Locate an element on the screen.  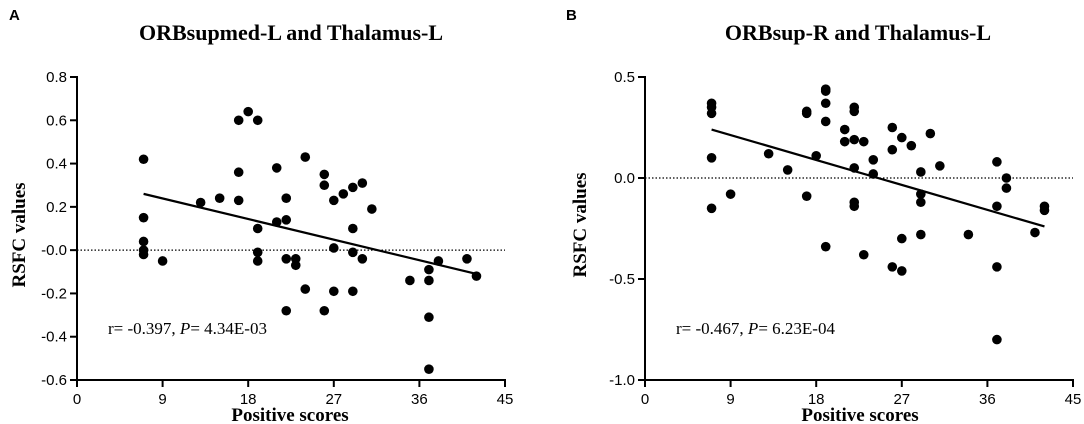
panel-a-x-axis-label: Positive scores is located at coordinates (289, 414).